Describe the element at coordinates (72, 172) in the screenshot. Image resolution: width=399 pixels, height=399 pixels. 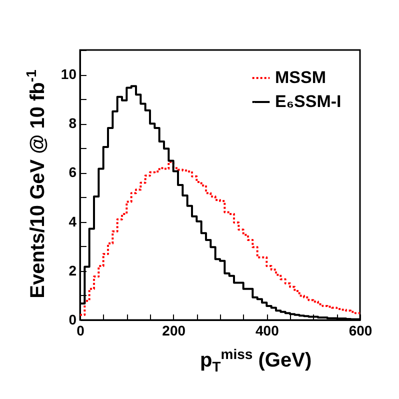
I see `y-tick-label: 6` at that location.